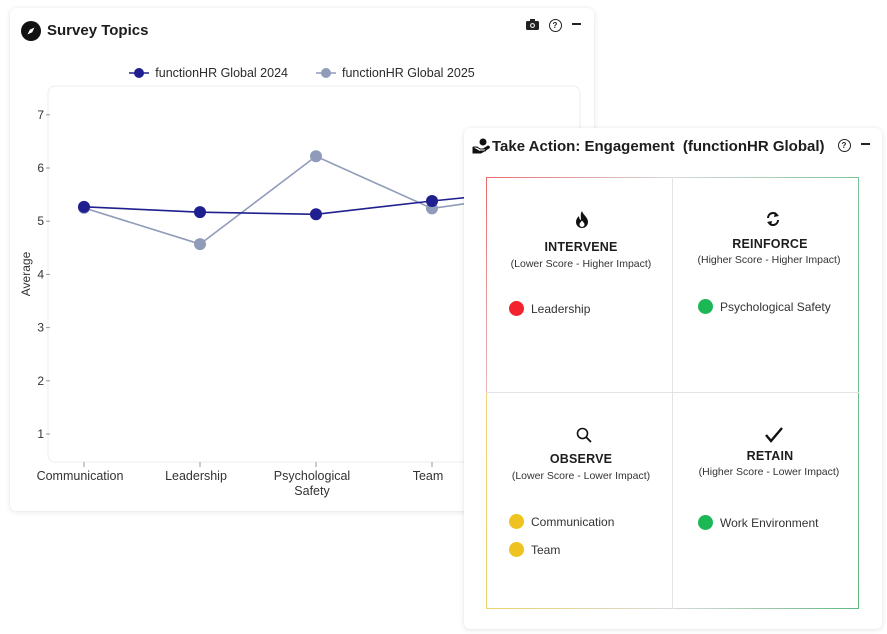 The width and height of the screenshot is (887, 634). I want to click on x-tick-label: Leadership, so click(196, 476).